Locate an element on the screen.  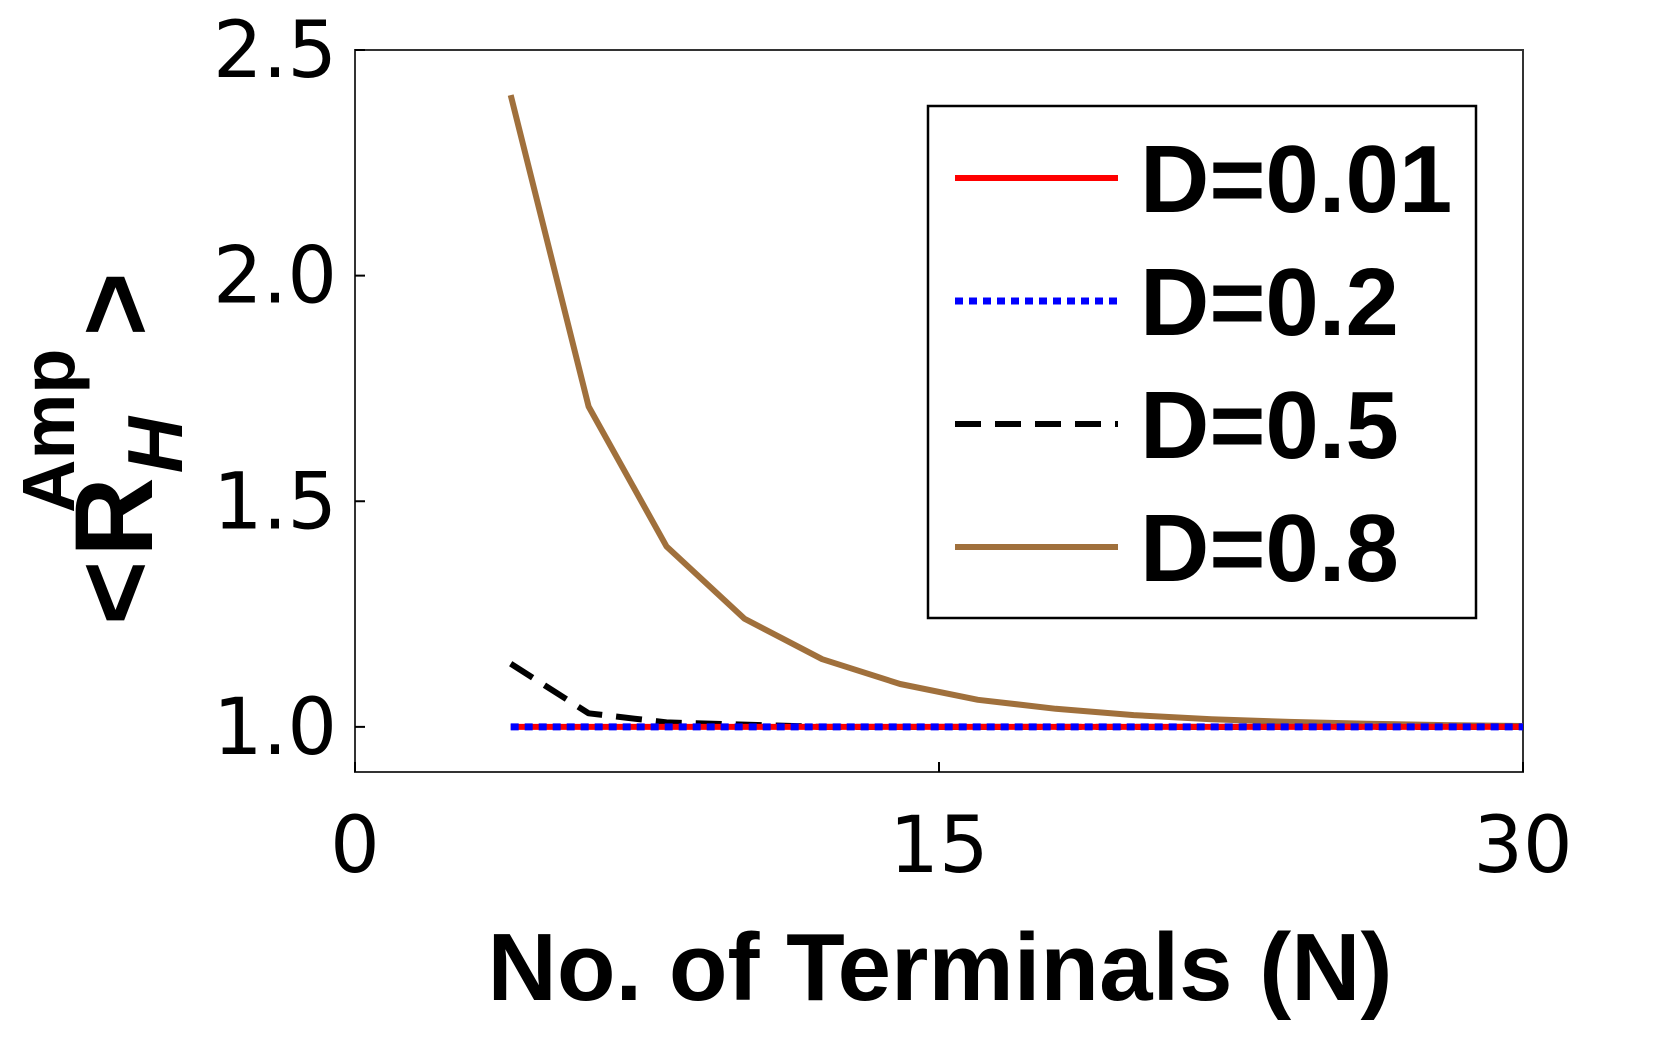
y-axis-title-main: R is located at coordinates (114, 516).